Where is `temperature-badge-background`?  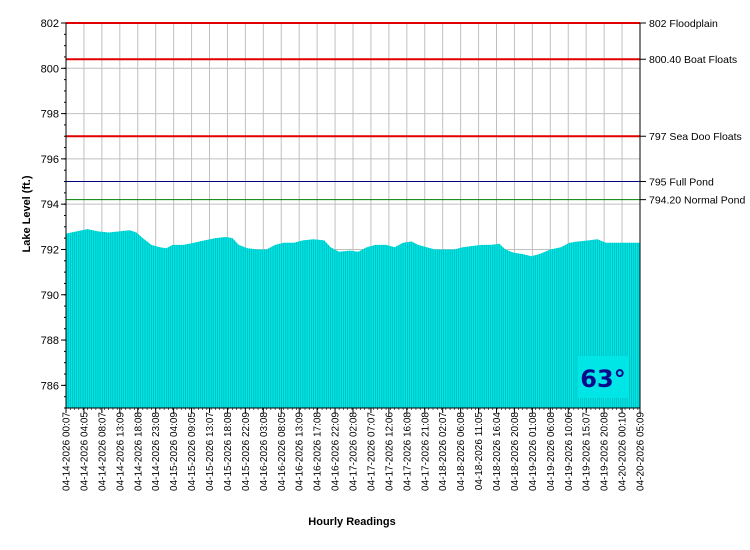 temperature-badge-background is located at coordinates (603, 377).